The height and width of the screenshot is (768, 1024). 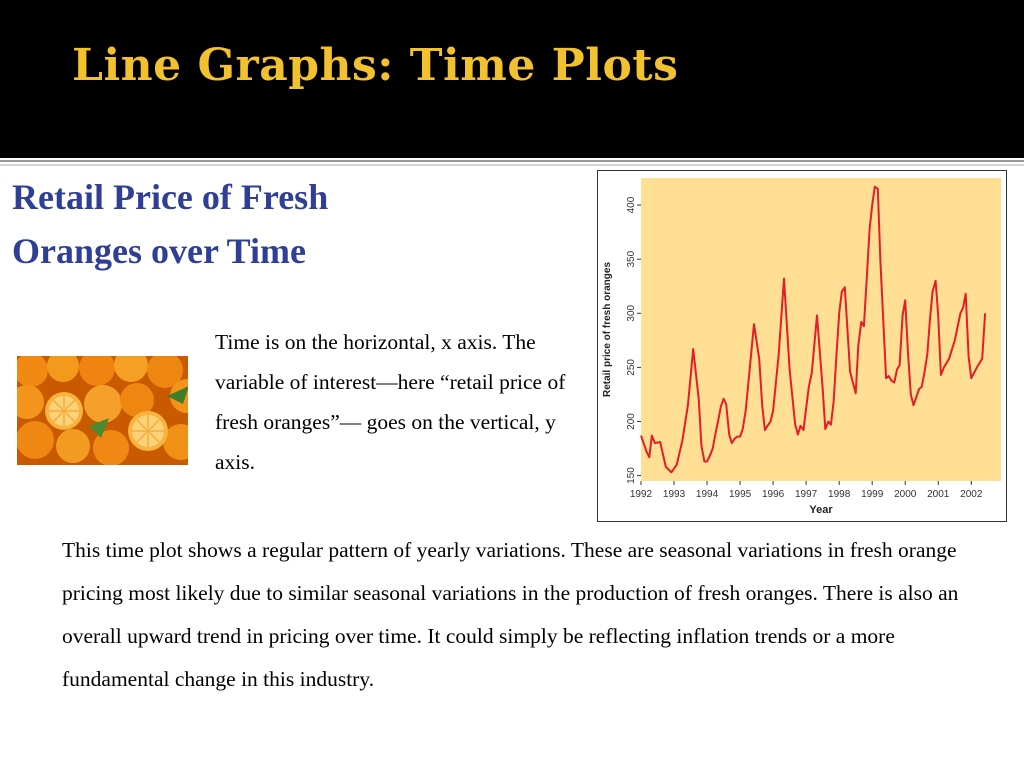 What do you see at coordinates (971, 494) in the screenshot?
I see `x-tick-label: 2002` at bounding box center [971, 494].